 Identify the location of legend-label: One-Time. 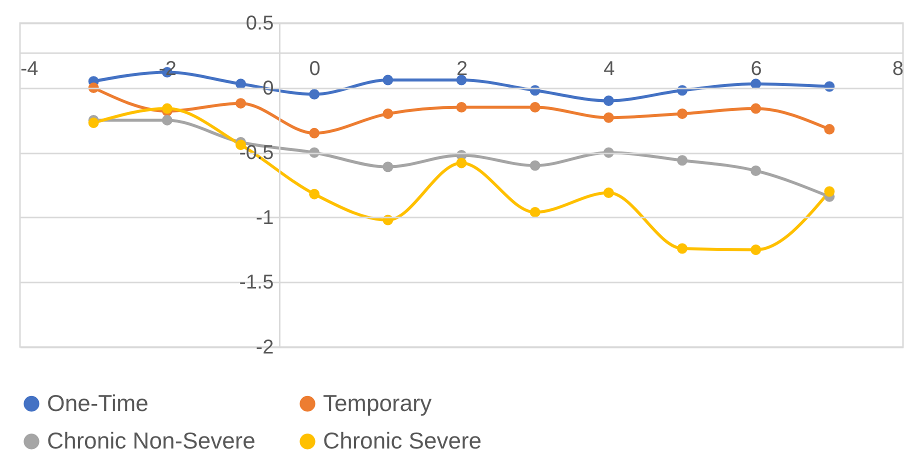
(97, 403).